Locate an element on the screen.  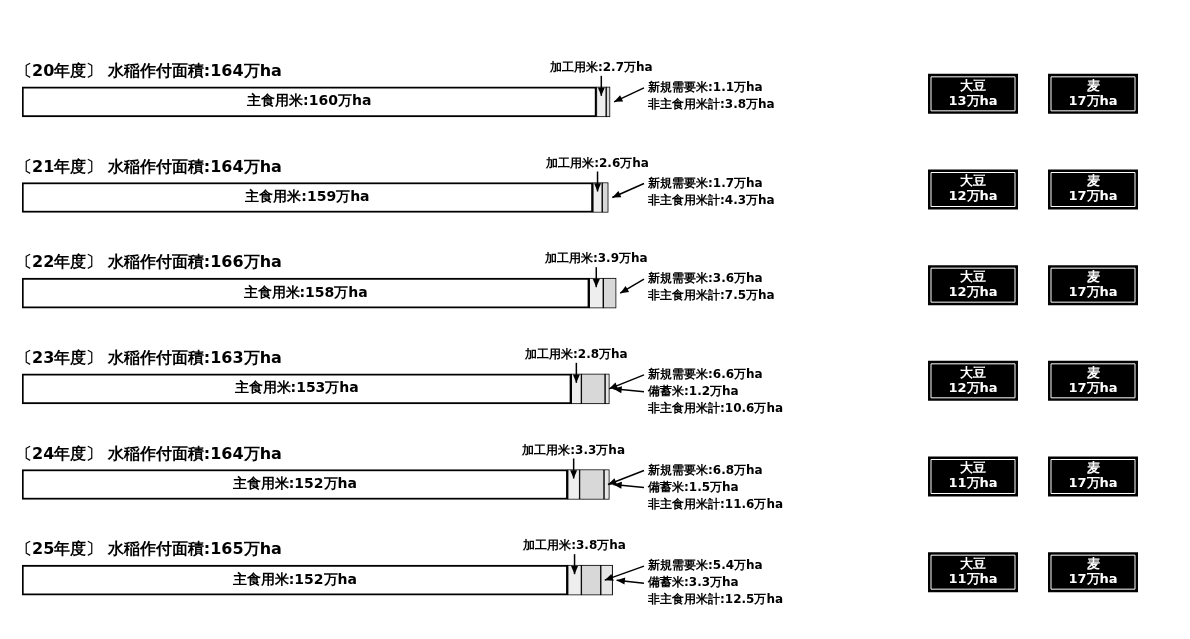
y-tick-label: 〔24年度〕 水稲作付面積:164万ha is located at coordinates (149, 453).